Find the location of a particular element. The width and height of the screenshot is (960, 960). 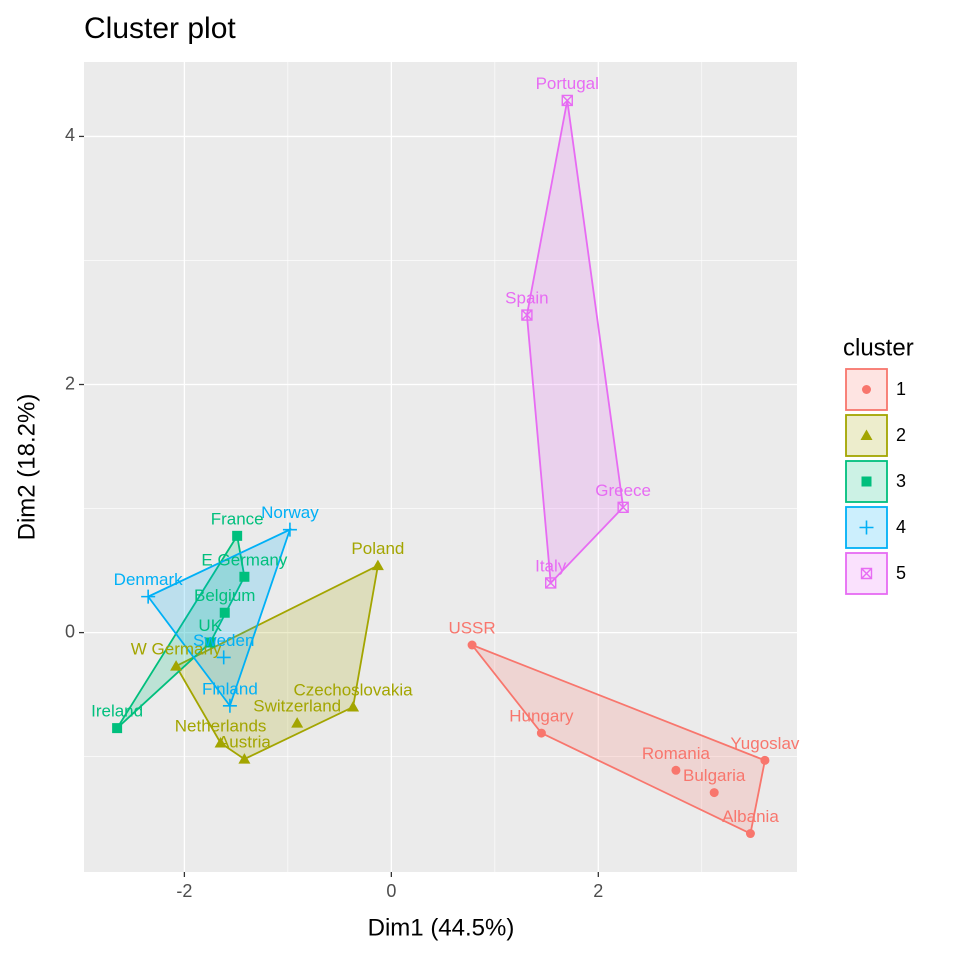

point-label: Hungary is located at coordinates (541, 716).